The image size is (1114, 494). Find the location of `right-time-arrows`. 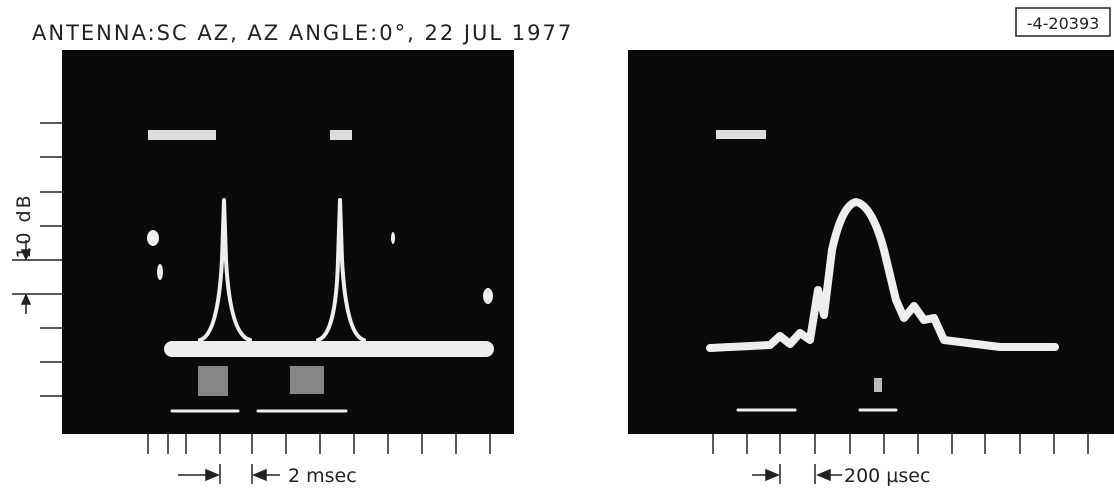

right-time-arrows is located at coordinates (797, 474).